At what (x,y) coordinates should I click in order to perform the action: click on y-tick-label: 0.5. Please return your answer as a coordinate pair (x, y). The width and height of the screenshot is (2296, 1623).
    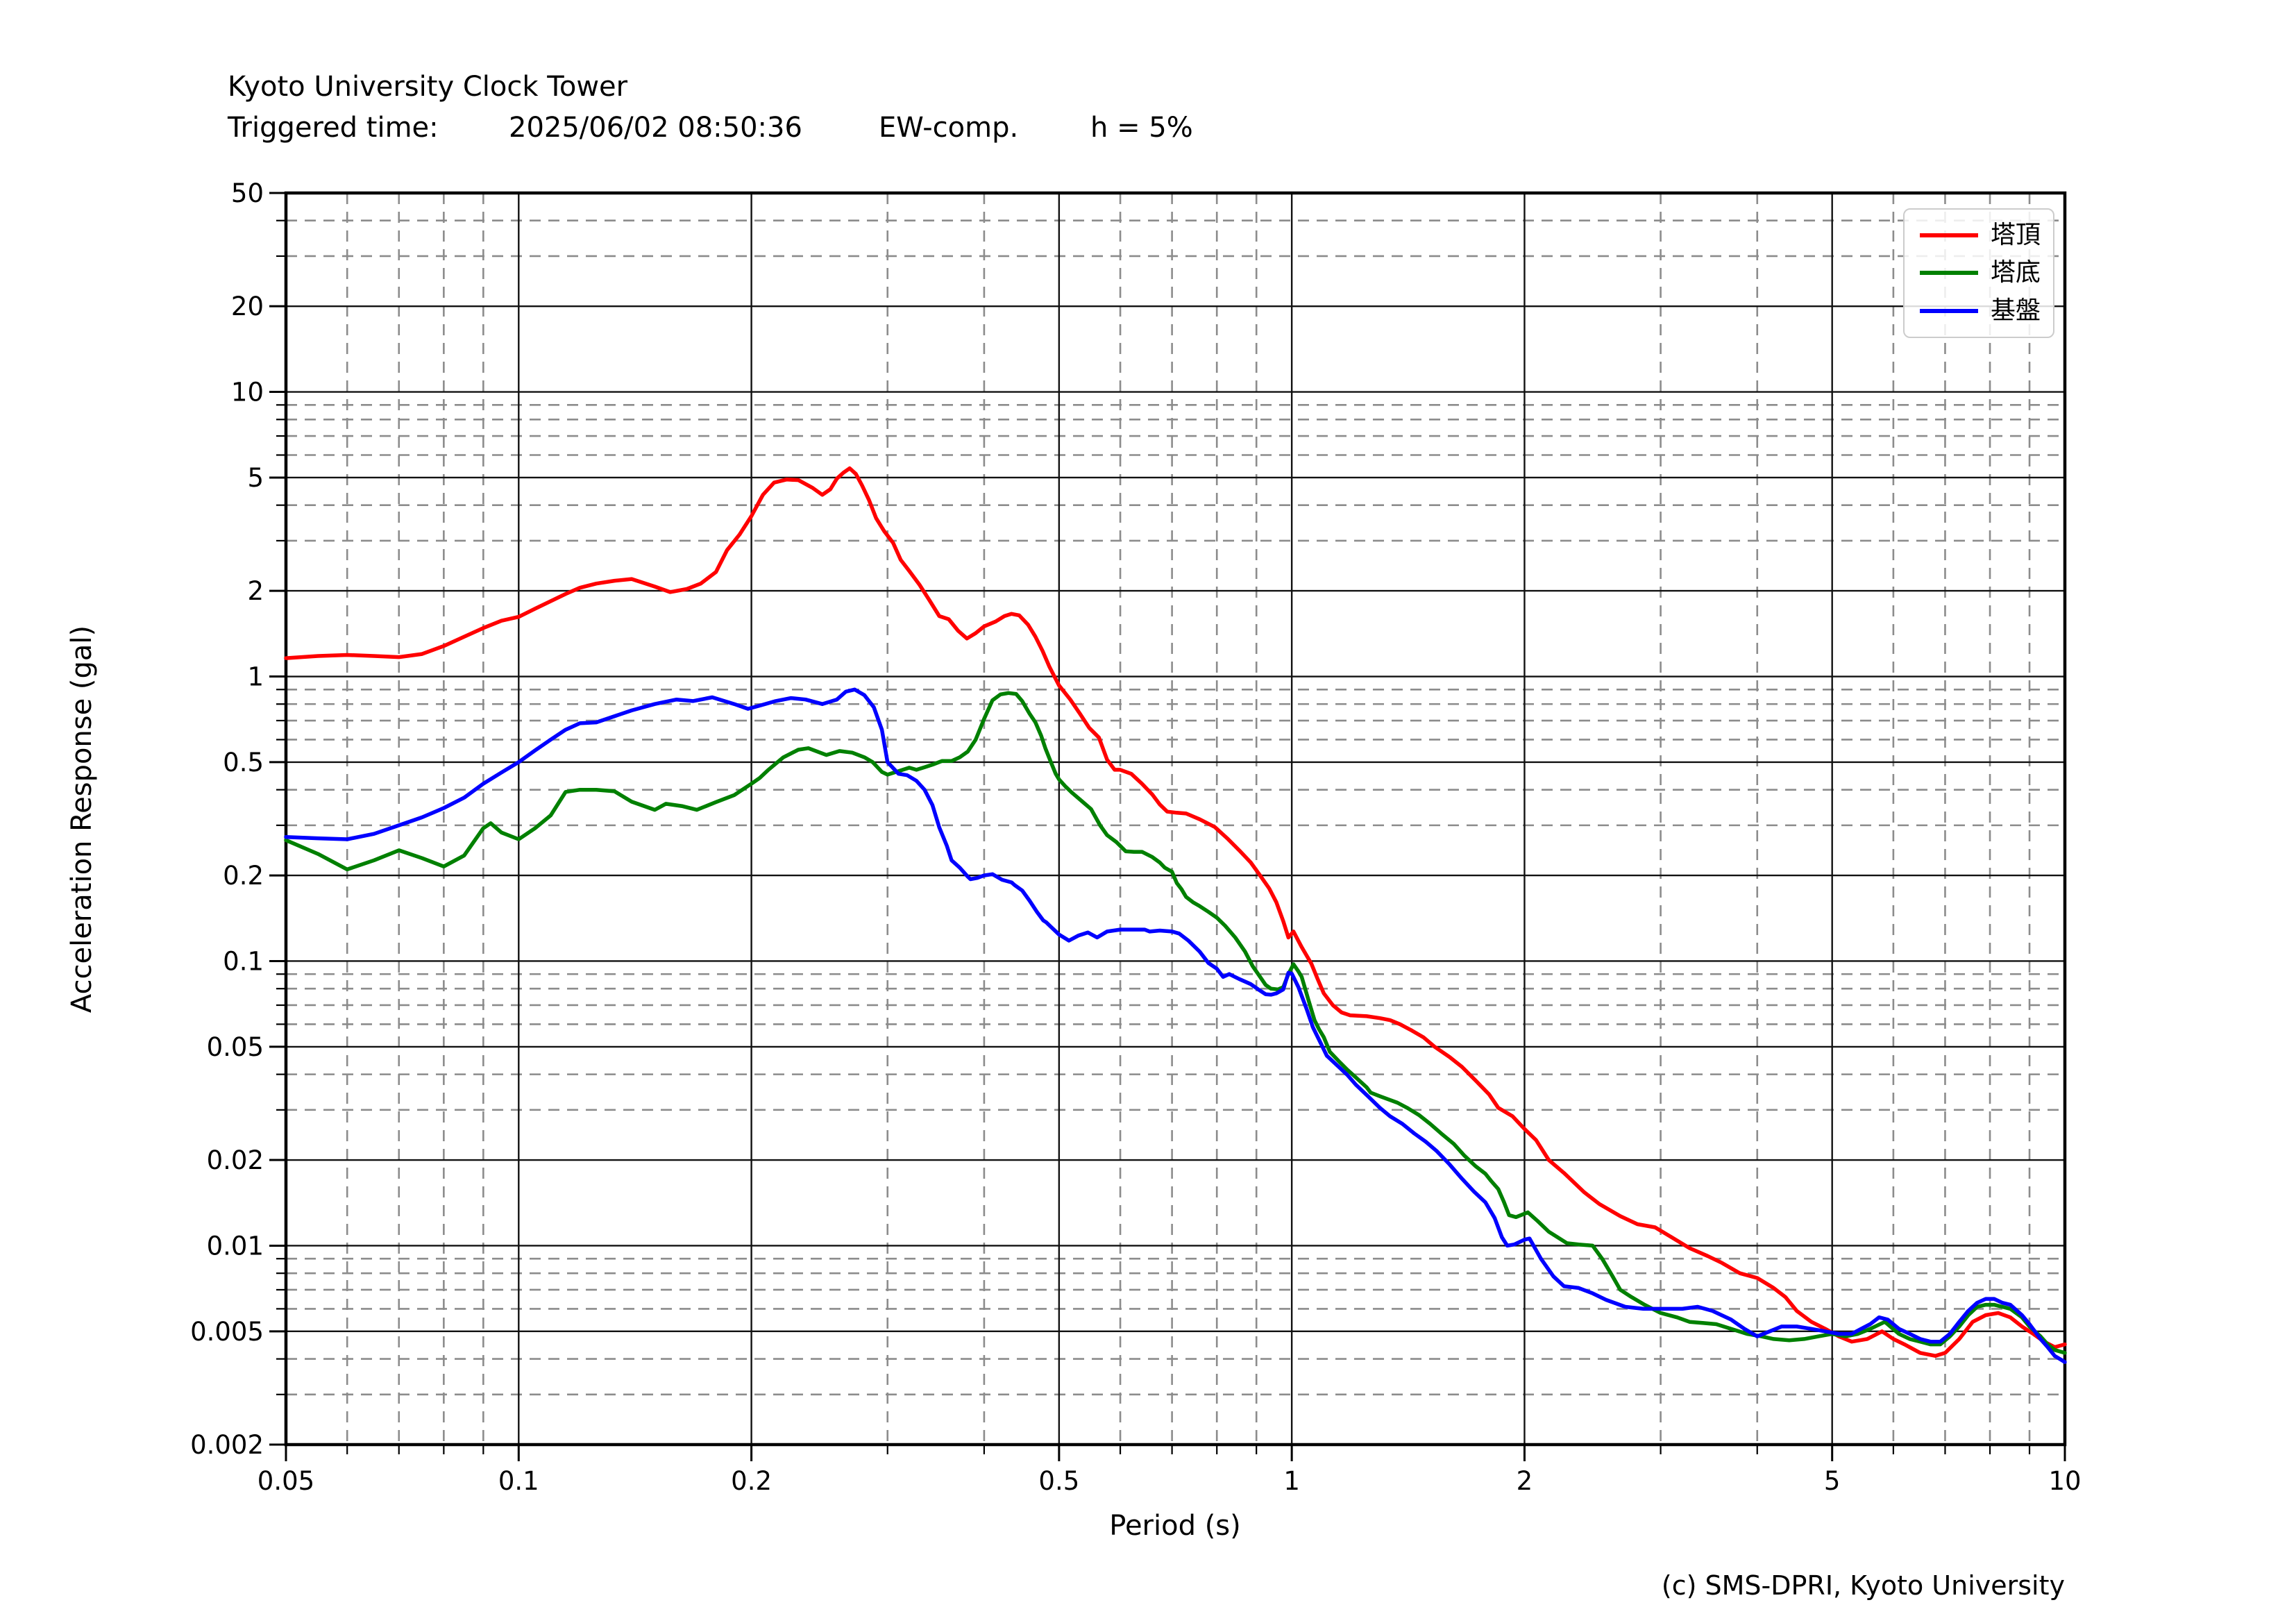
    Looking at the image, I should click on (243, 762).